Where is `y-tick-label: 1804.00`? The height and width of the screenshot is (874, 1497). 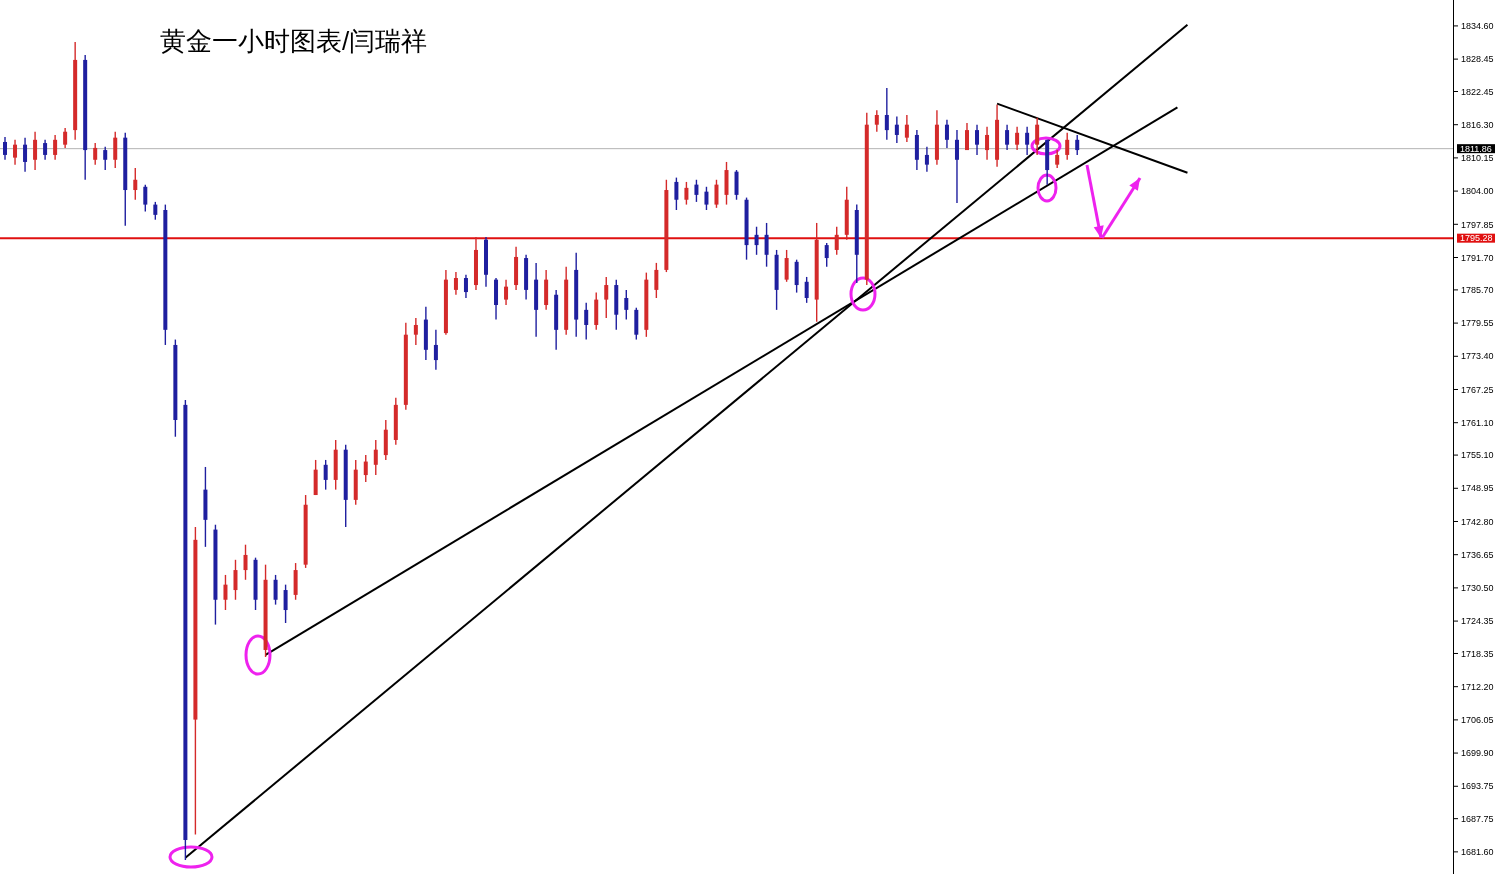 y-tick-label: 1804.00 is located at coordinates (1477, 191).